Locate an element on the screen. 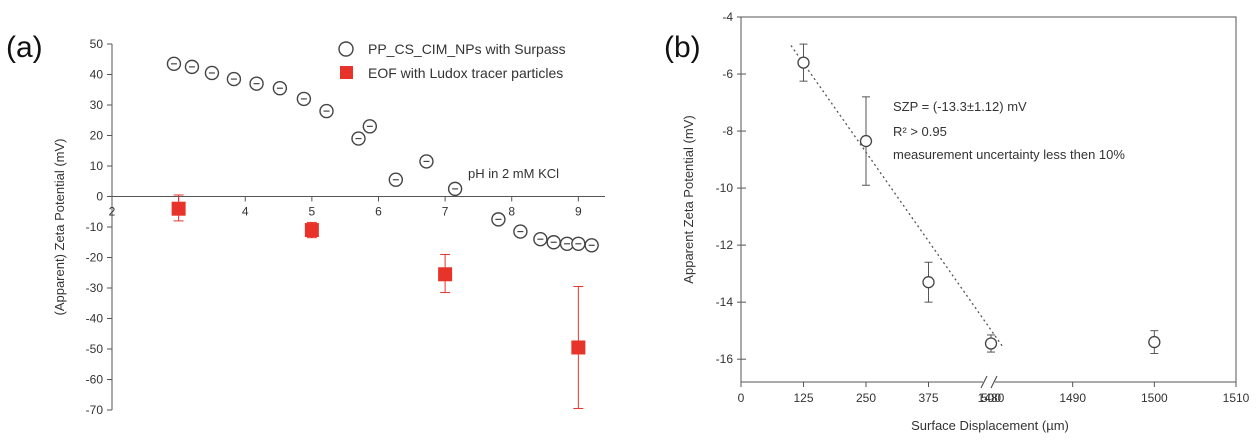  x-tick-label: 375 is located at coordinates (928, 398).